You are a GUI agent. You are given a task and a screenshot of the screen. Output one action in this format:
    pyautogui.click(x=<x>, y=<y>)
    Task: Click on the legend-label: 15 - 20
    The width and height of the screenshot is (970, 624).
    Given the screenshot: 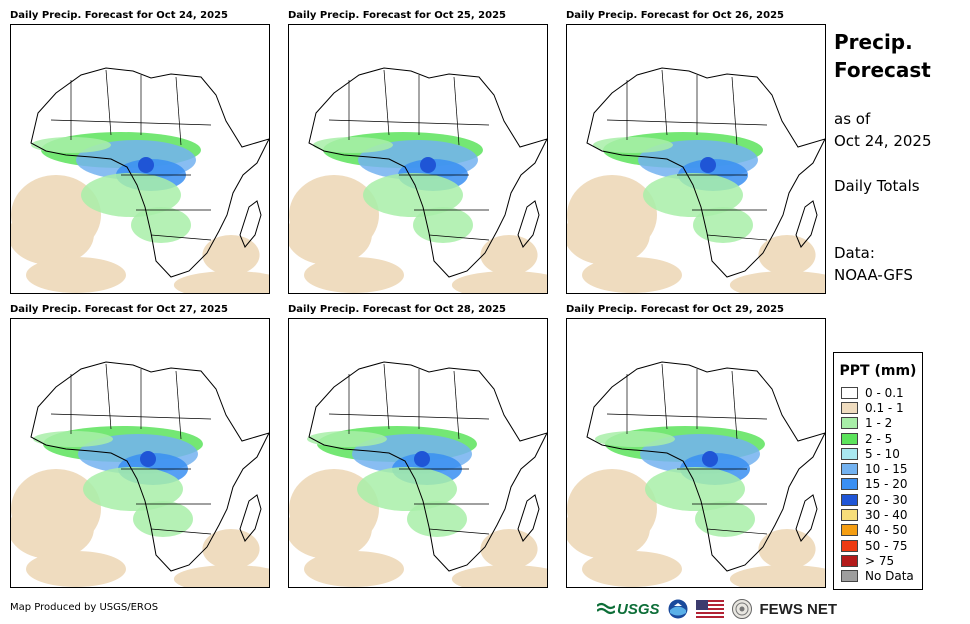 What is the action you would take?
    pyautogui.click(x=886, y=484)
    